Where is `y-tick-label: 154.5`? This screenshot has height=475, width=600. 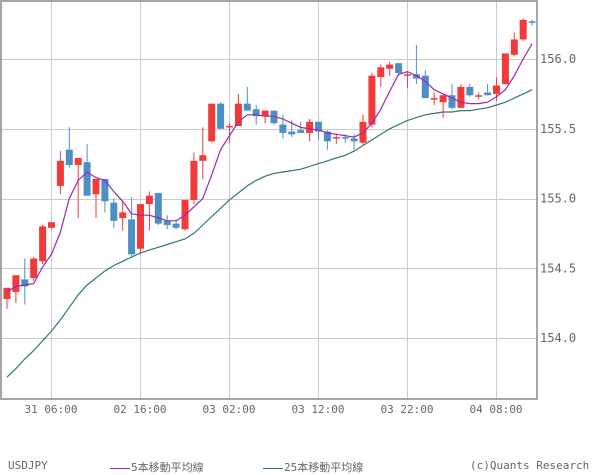 y-tick-label: 154.5 is located at coordinates (558, 268).